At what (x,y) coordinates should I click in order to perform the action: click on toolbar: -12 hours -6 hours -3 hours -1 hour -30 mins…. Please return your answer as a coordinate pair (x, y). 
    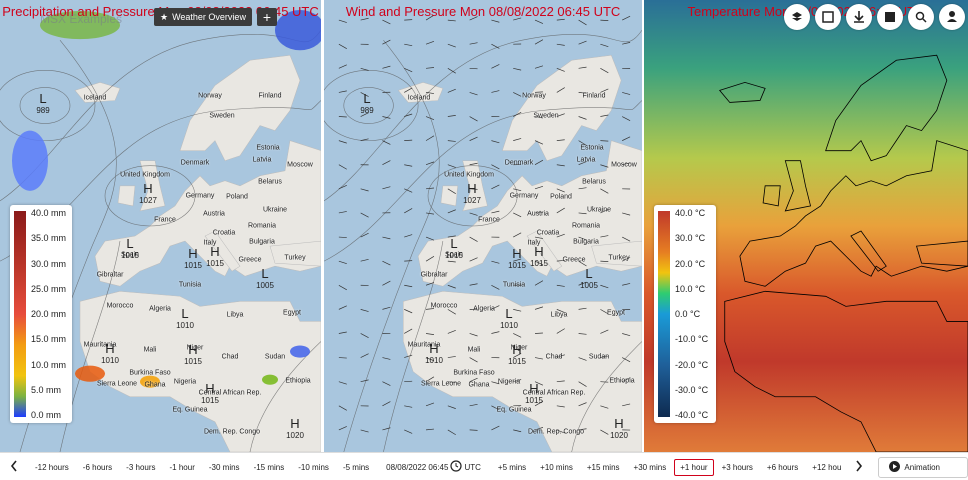
    Looking at the image, I should click on (484, 466).